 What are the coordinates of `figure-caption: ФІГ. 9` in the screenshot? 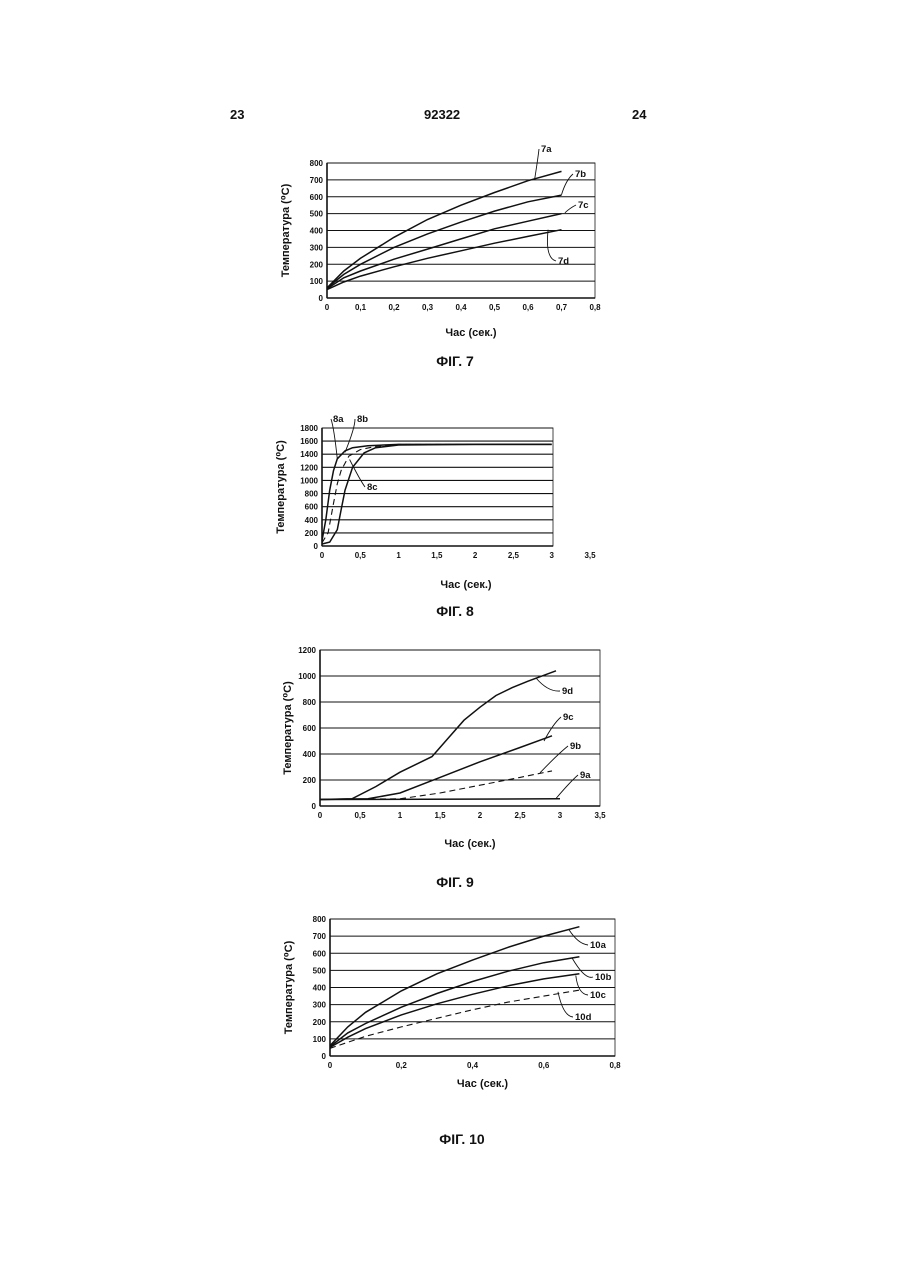 It's located at (455, 882).